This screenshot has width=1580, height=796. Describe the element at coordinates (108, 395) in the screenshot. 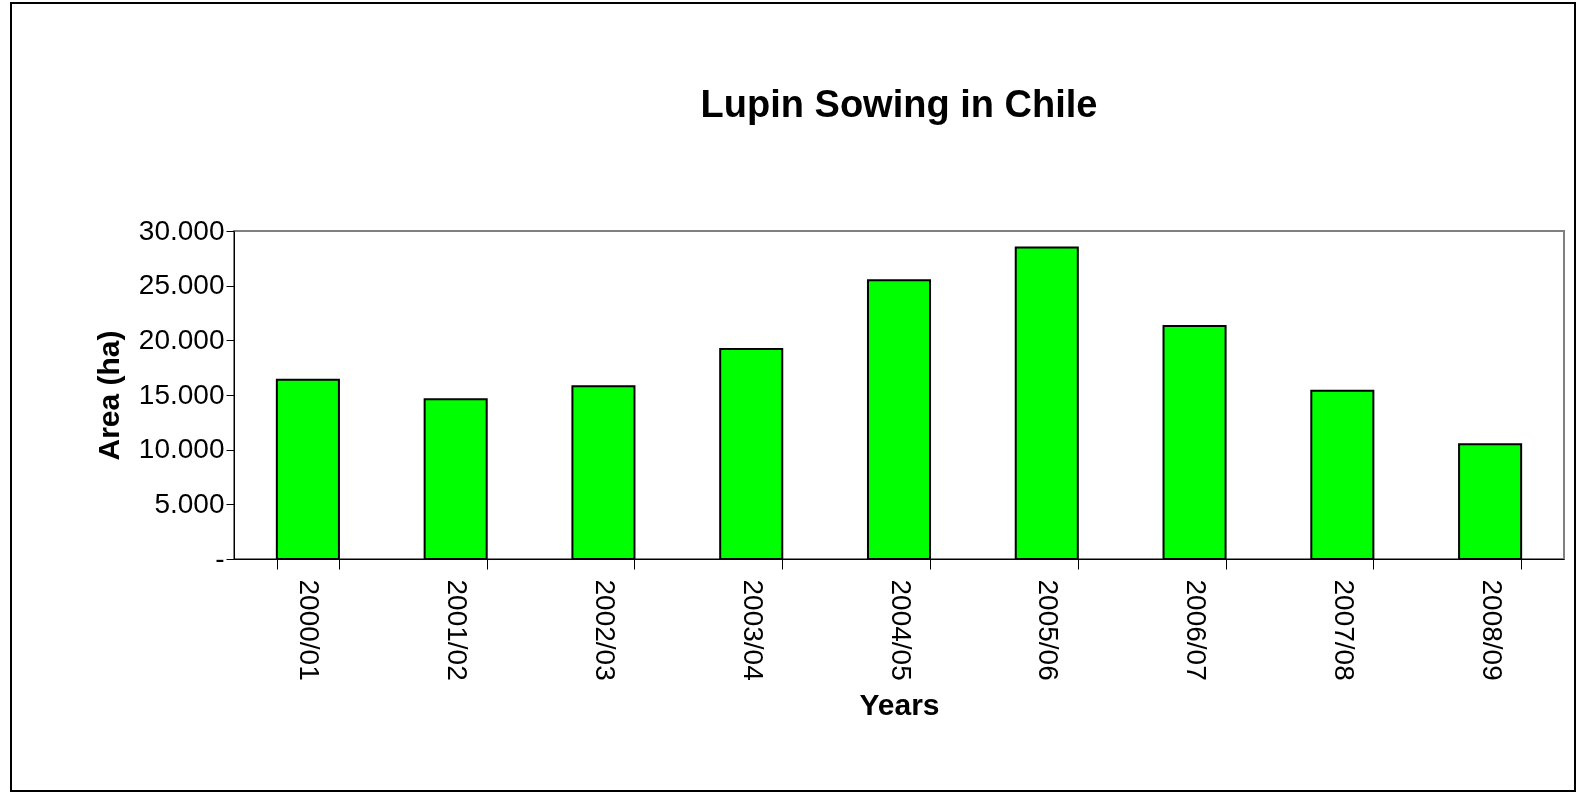

I see `y-axis-title: Area (ha)` at that location.